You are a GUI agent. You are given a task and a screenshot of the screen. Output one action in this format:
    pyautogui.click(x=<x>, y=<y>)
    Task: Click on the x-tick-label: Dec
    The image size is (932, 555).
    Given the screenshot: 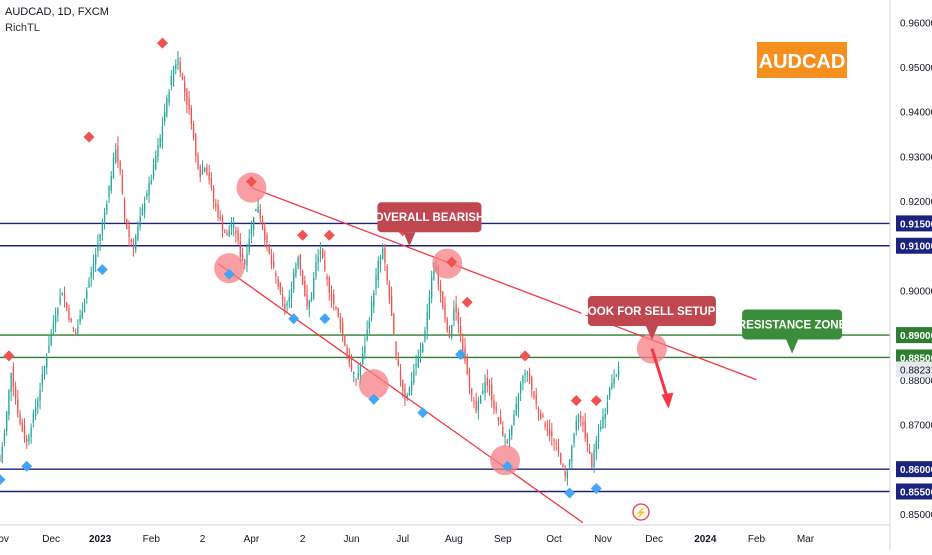 What is the action you would take?
    pyautogui.click(x=51, y=539)
    